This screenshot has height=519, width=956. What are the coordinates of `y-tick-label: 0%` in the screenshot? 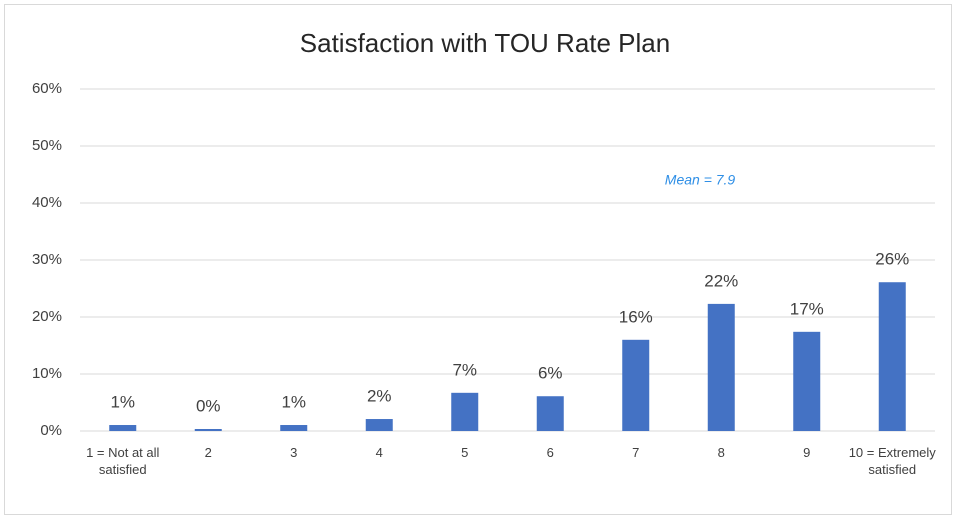 It's located at (51, 430).